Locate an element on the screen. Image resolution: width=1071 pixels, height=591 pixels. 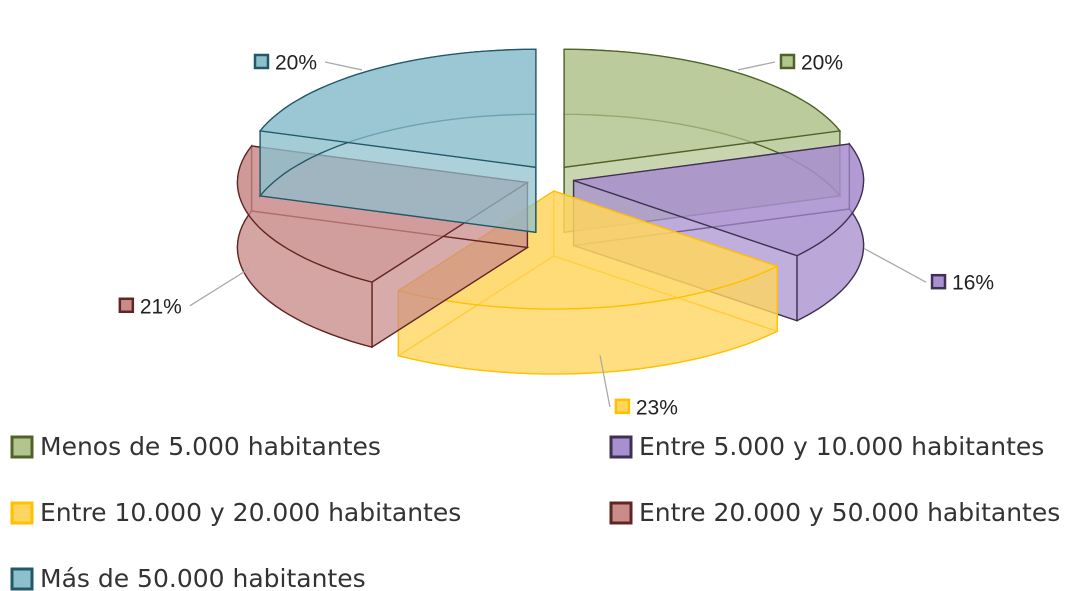
legend-label: Entre 20.000 y 50.000 habitantes is located at coordinates (849, 512).